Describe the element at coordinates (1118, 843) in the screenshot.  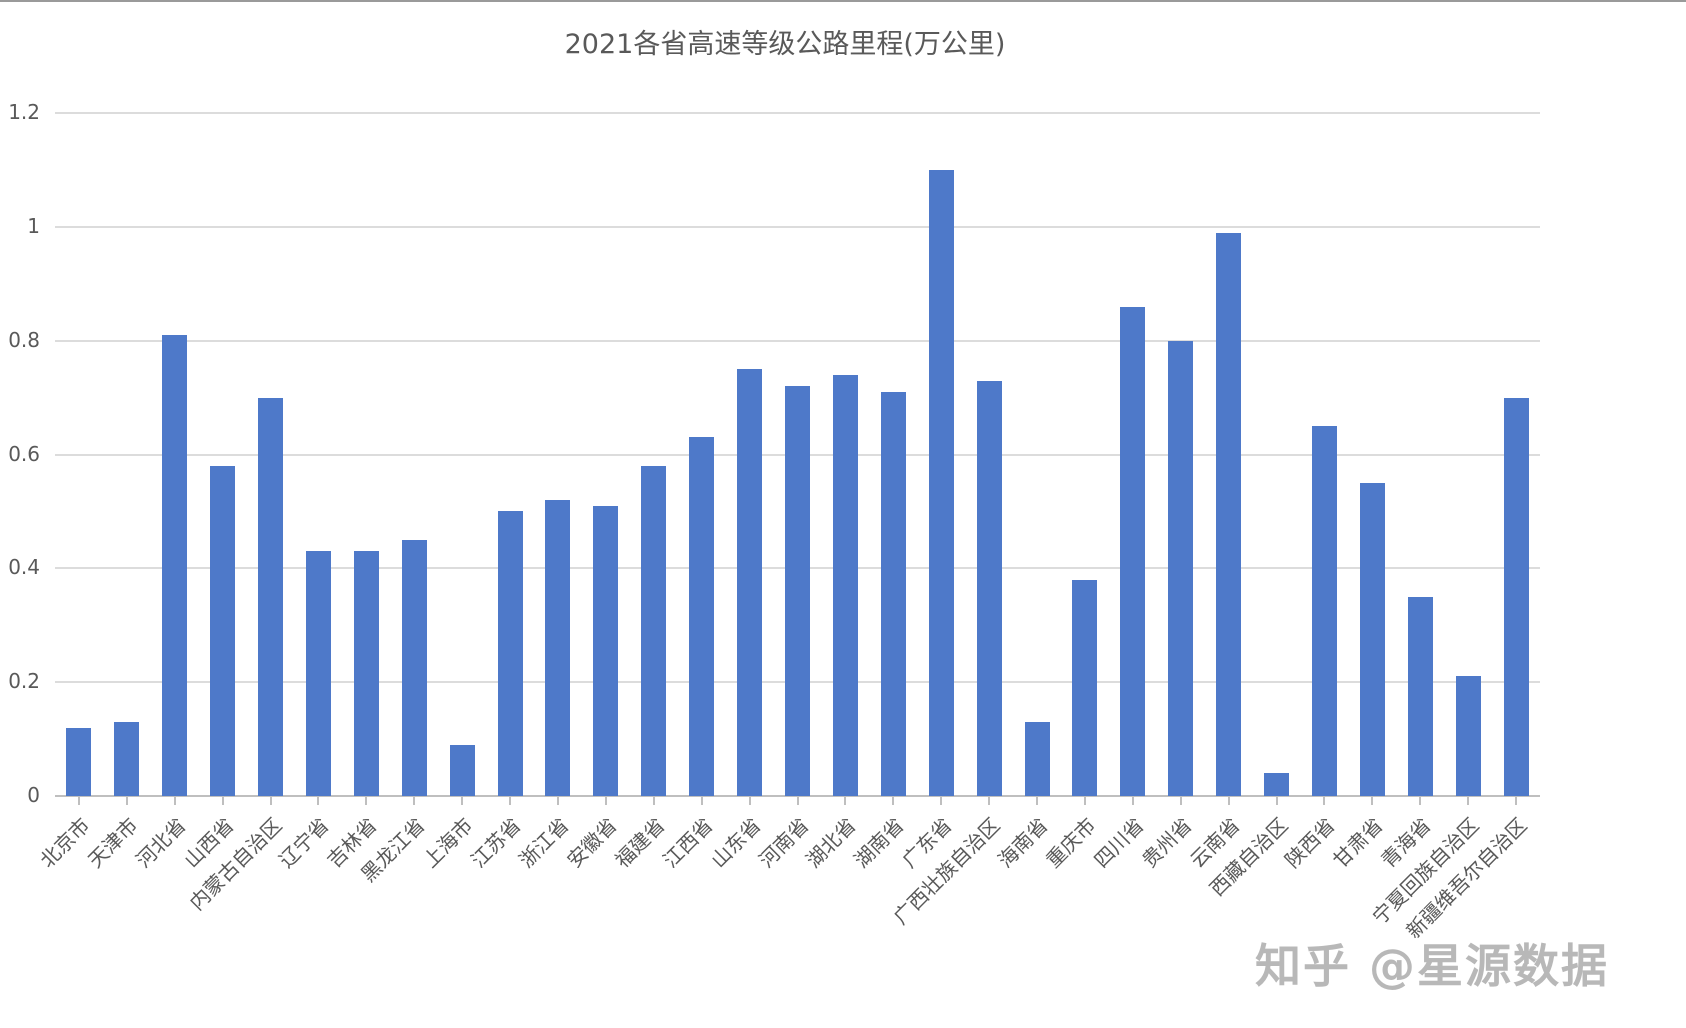
I see `x-tick-label: 四川省` at that location.